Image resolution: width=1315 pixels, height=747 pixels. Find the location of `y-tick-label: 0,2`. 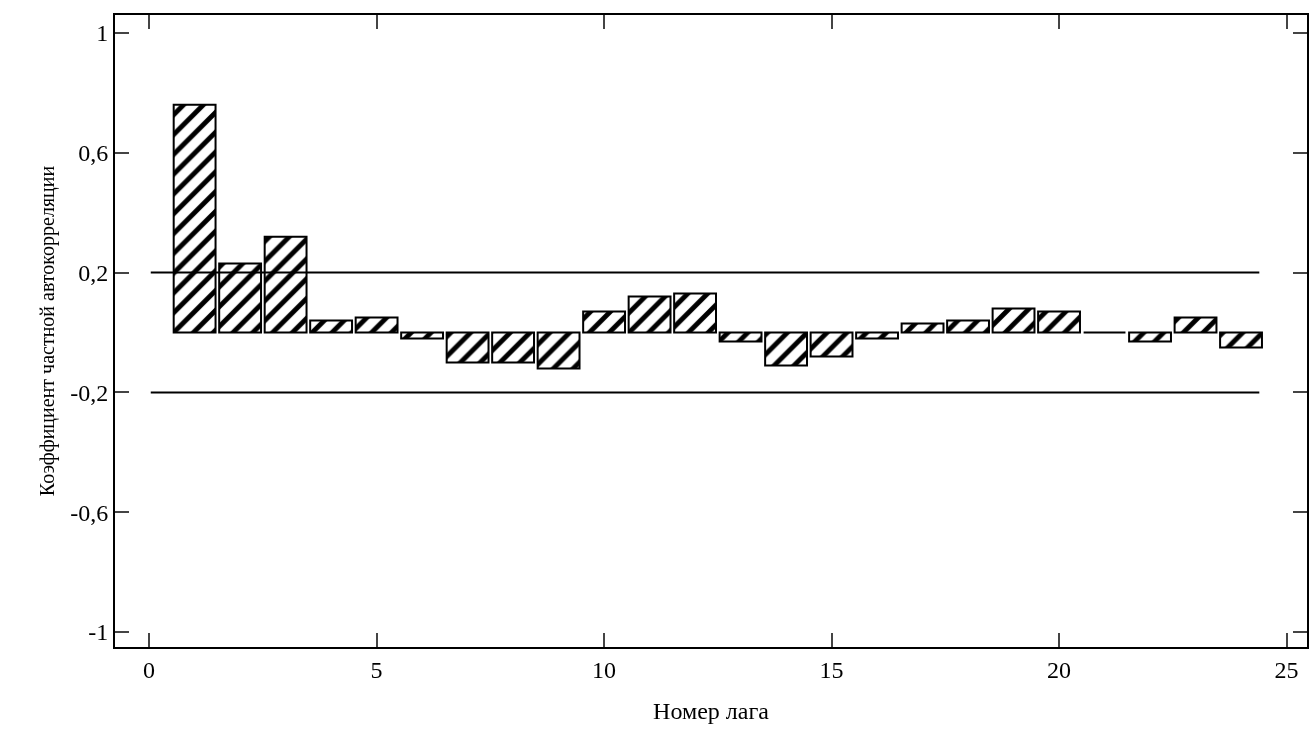

y-tick-label: 0,2 is located at coordinates (93, 272).